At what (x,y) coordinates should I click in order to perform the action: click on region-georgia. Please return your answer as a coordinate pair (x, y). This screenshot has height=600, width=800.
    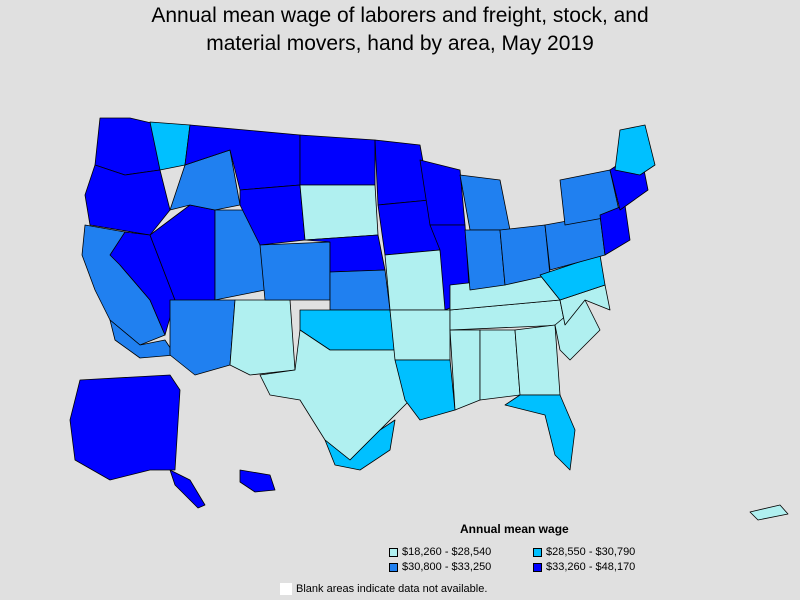
    Looking at the image, I should click on (537, 360).